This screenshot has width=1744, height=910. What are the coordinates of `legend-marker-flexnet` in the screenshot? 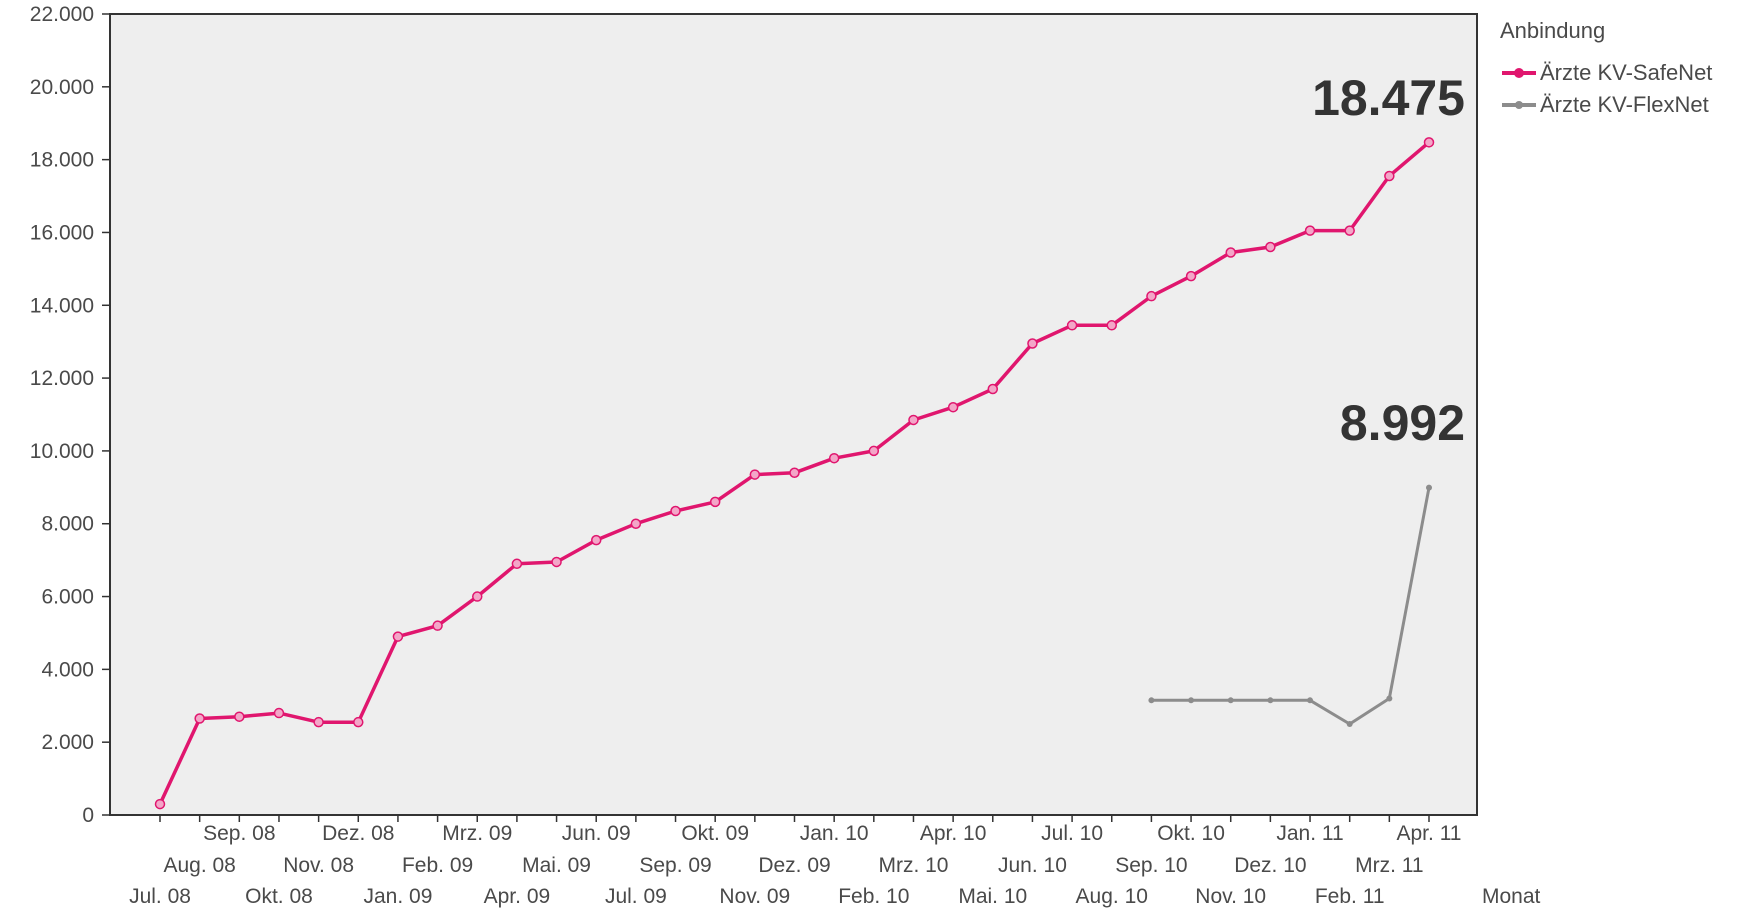 It's located at (1519, 105).